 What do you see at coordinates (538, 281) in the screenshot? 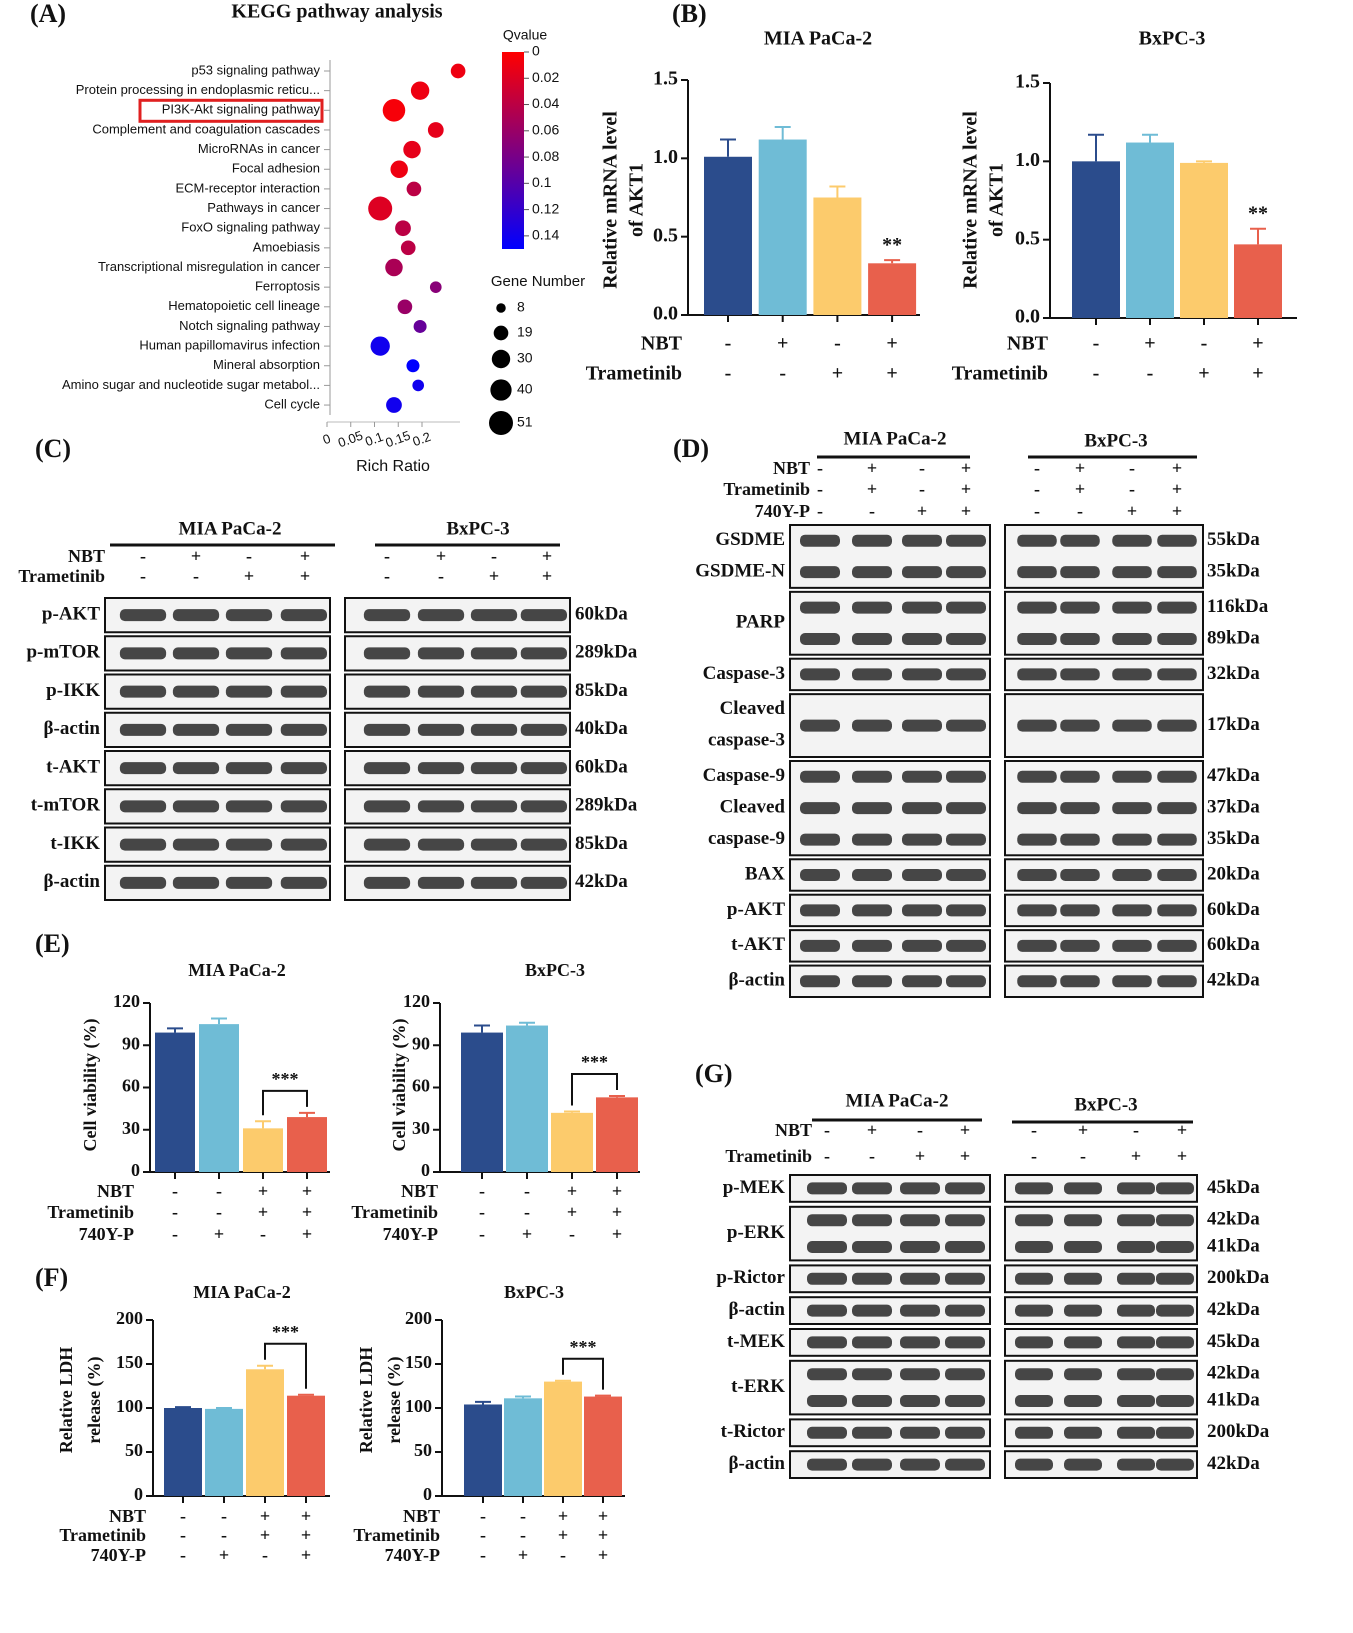
I see `size-legend-title: Gene Number` at bounding box center [538, 281].